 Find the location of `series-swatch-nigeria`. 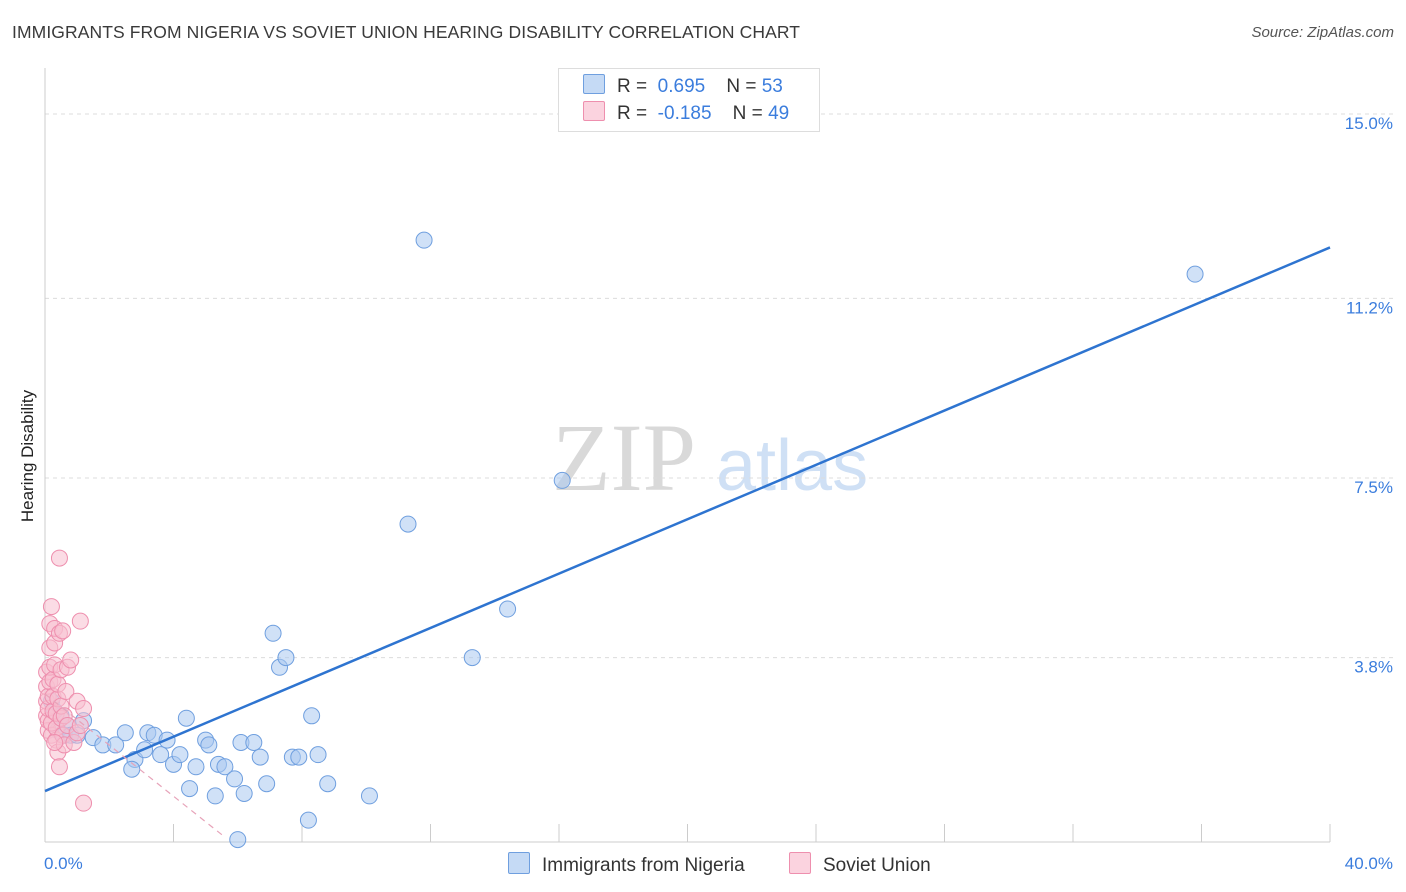

series-swatch-nigeria is located at coordinates (519, 863).